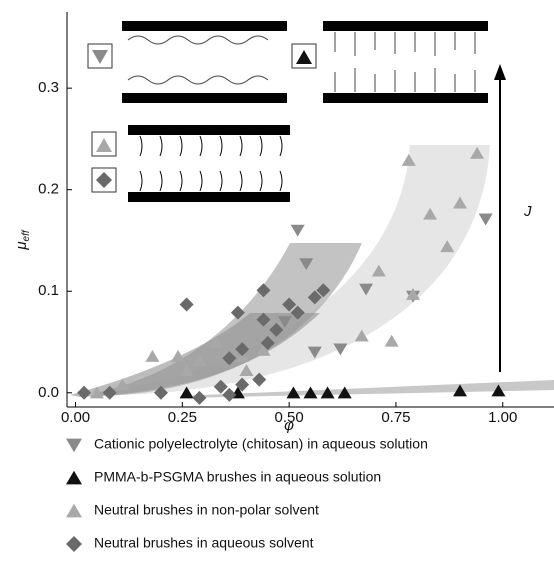  What do you see at coordinates (502, 417) in the screenshot?
I see `x-tick-label: 1.00` at bounding box center [502, 417].